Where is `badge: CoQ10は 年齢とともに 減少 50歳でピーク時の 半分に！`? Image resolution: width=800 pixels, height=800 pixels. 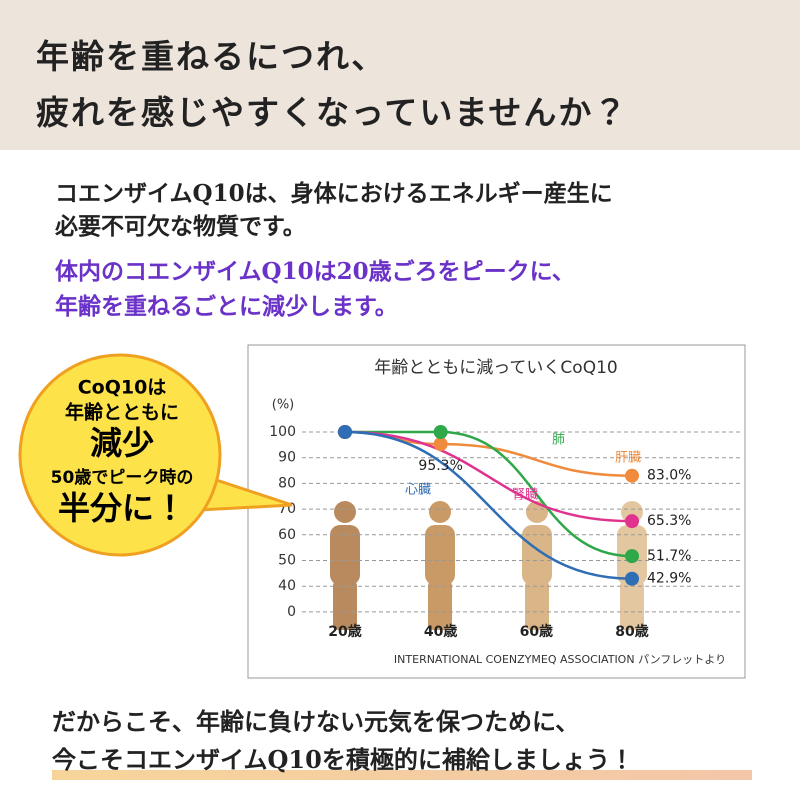 badge: CoQ10は 年齢とともに 減少 50歳でピーク時の 半分に！ is located at coordinates (155, 455).